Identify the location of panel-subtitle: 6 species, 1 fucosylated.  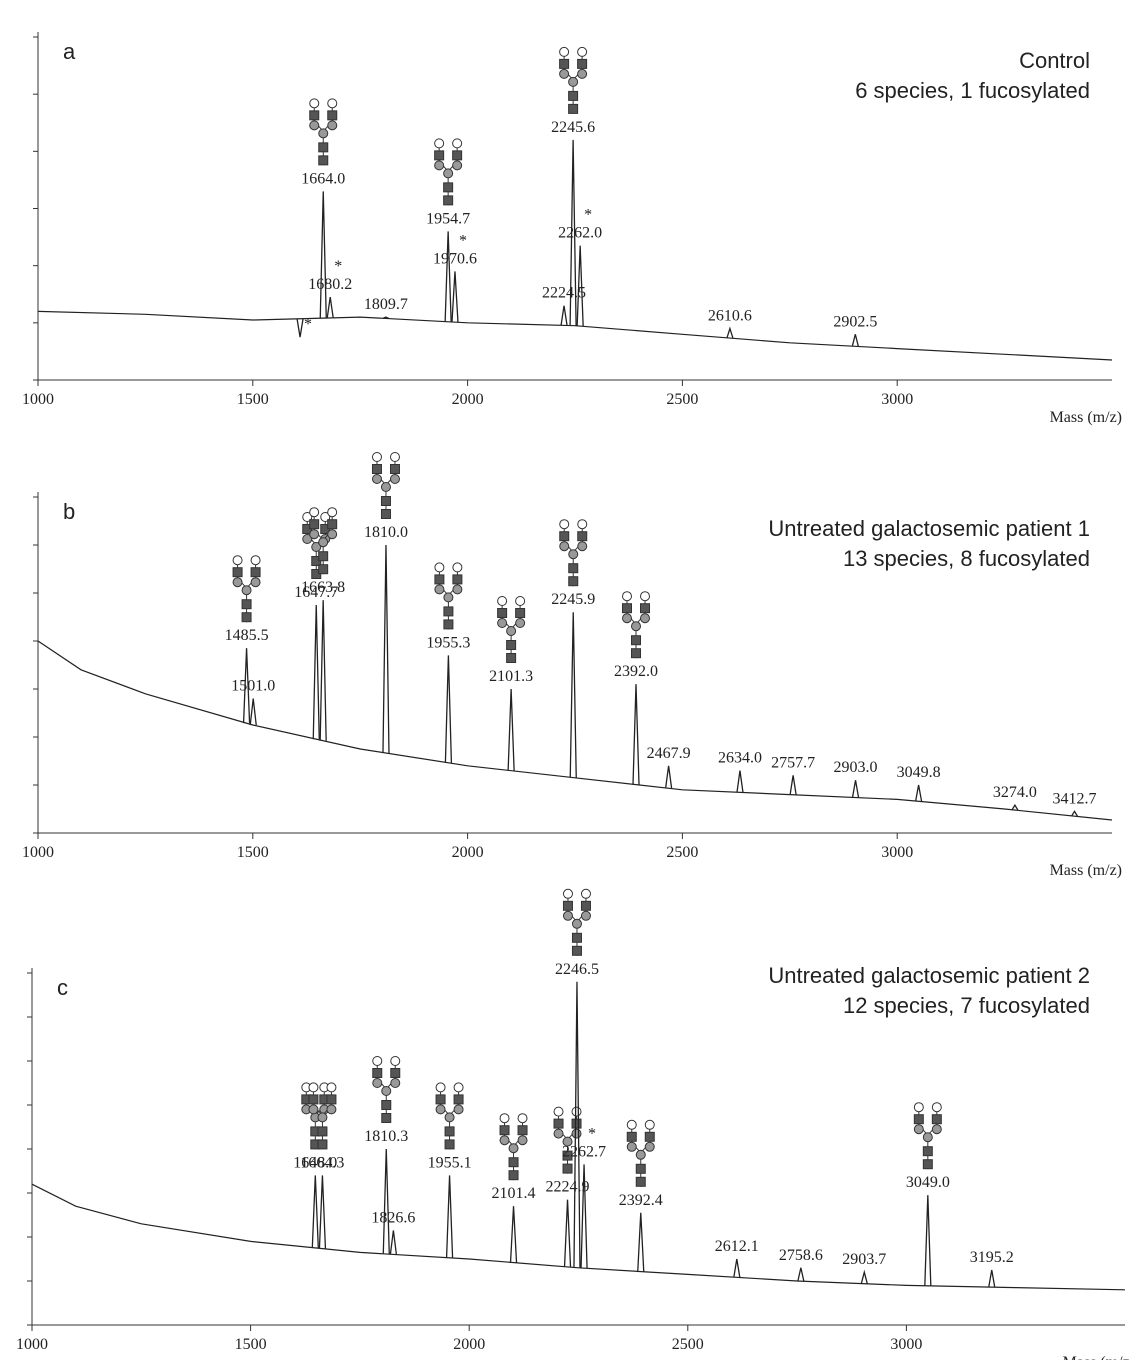
(972, 90).